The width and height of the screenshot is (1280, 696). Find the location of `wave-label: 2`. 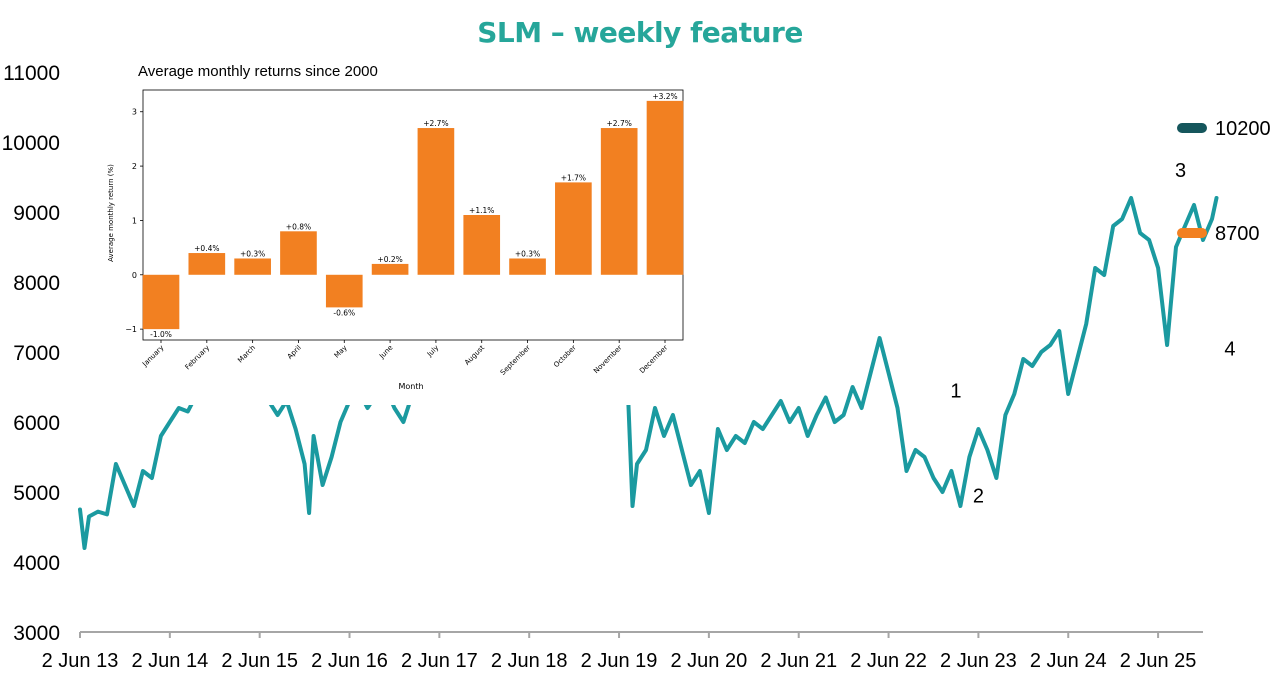

wave-label: 2 is located at coordinates (978, 497).